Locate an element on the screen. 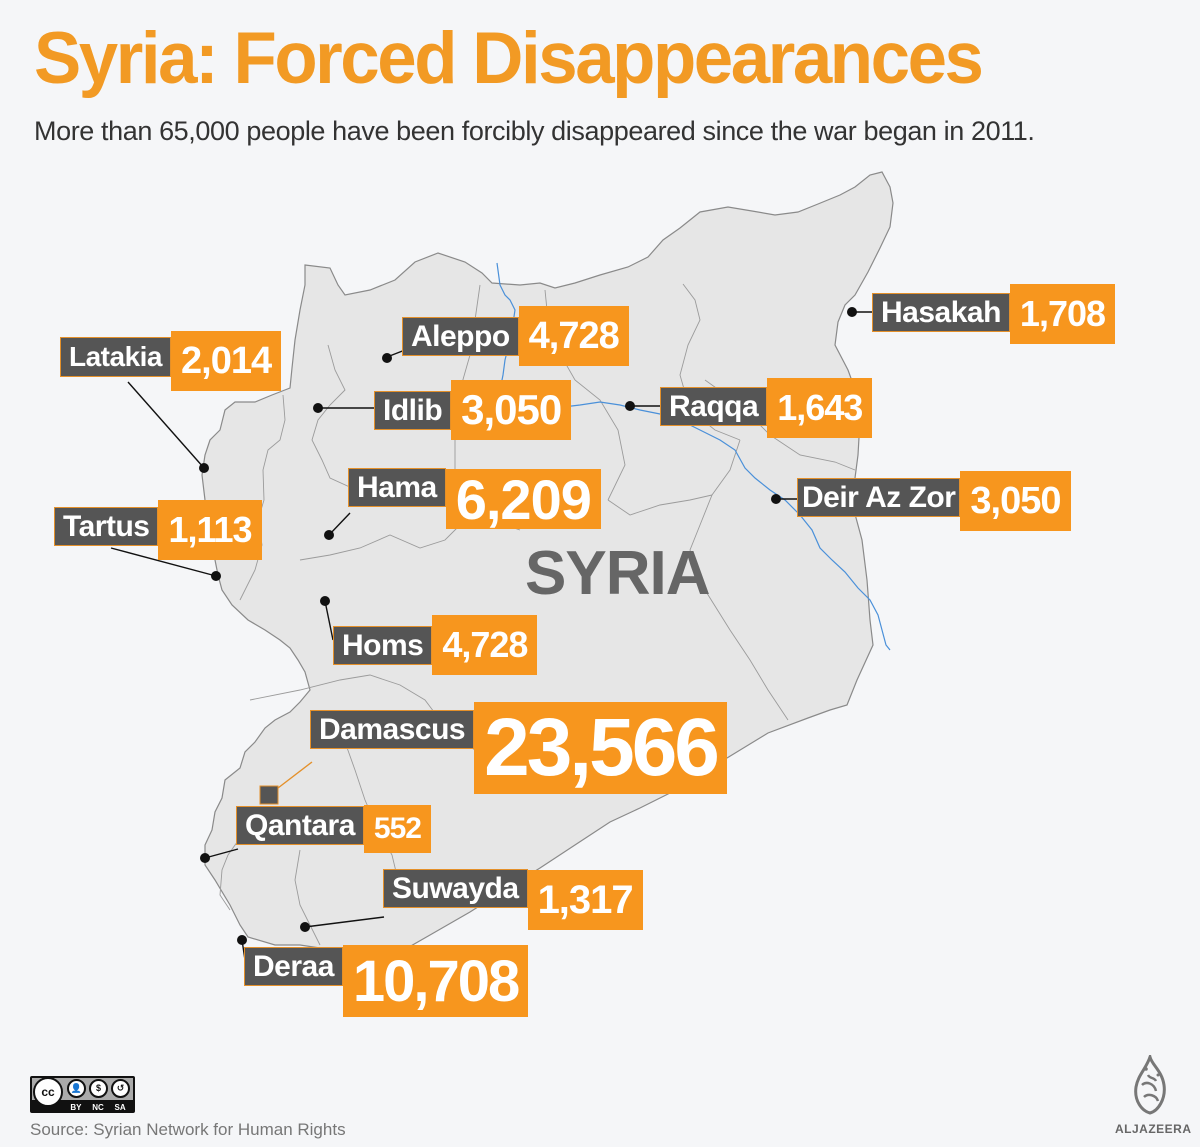  region-name: Qantara is located at coordinates (300, 825).